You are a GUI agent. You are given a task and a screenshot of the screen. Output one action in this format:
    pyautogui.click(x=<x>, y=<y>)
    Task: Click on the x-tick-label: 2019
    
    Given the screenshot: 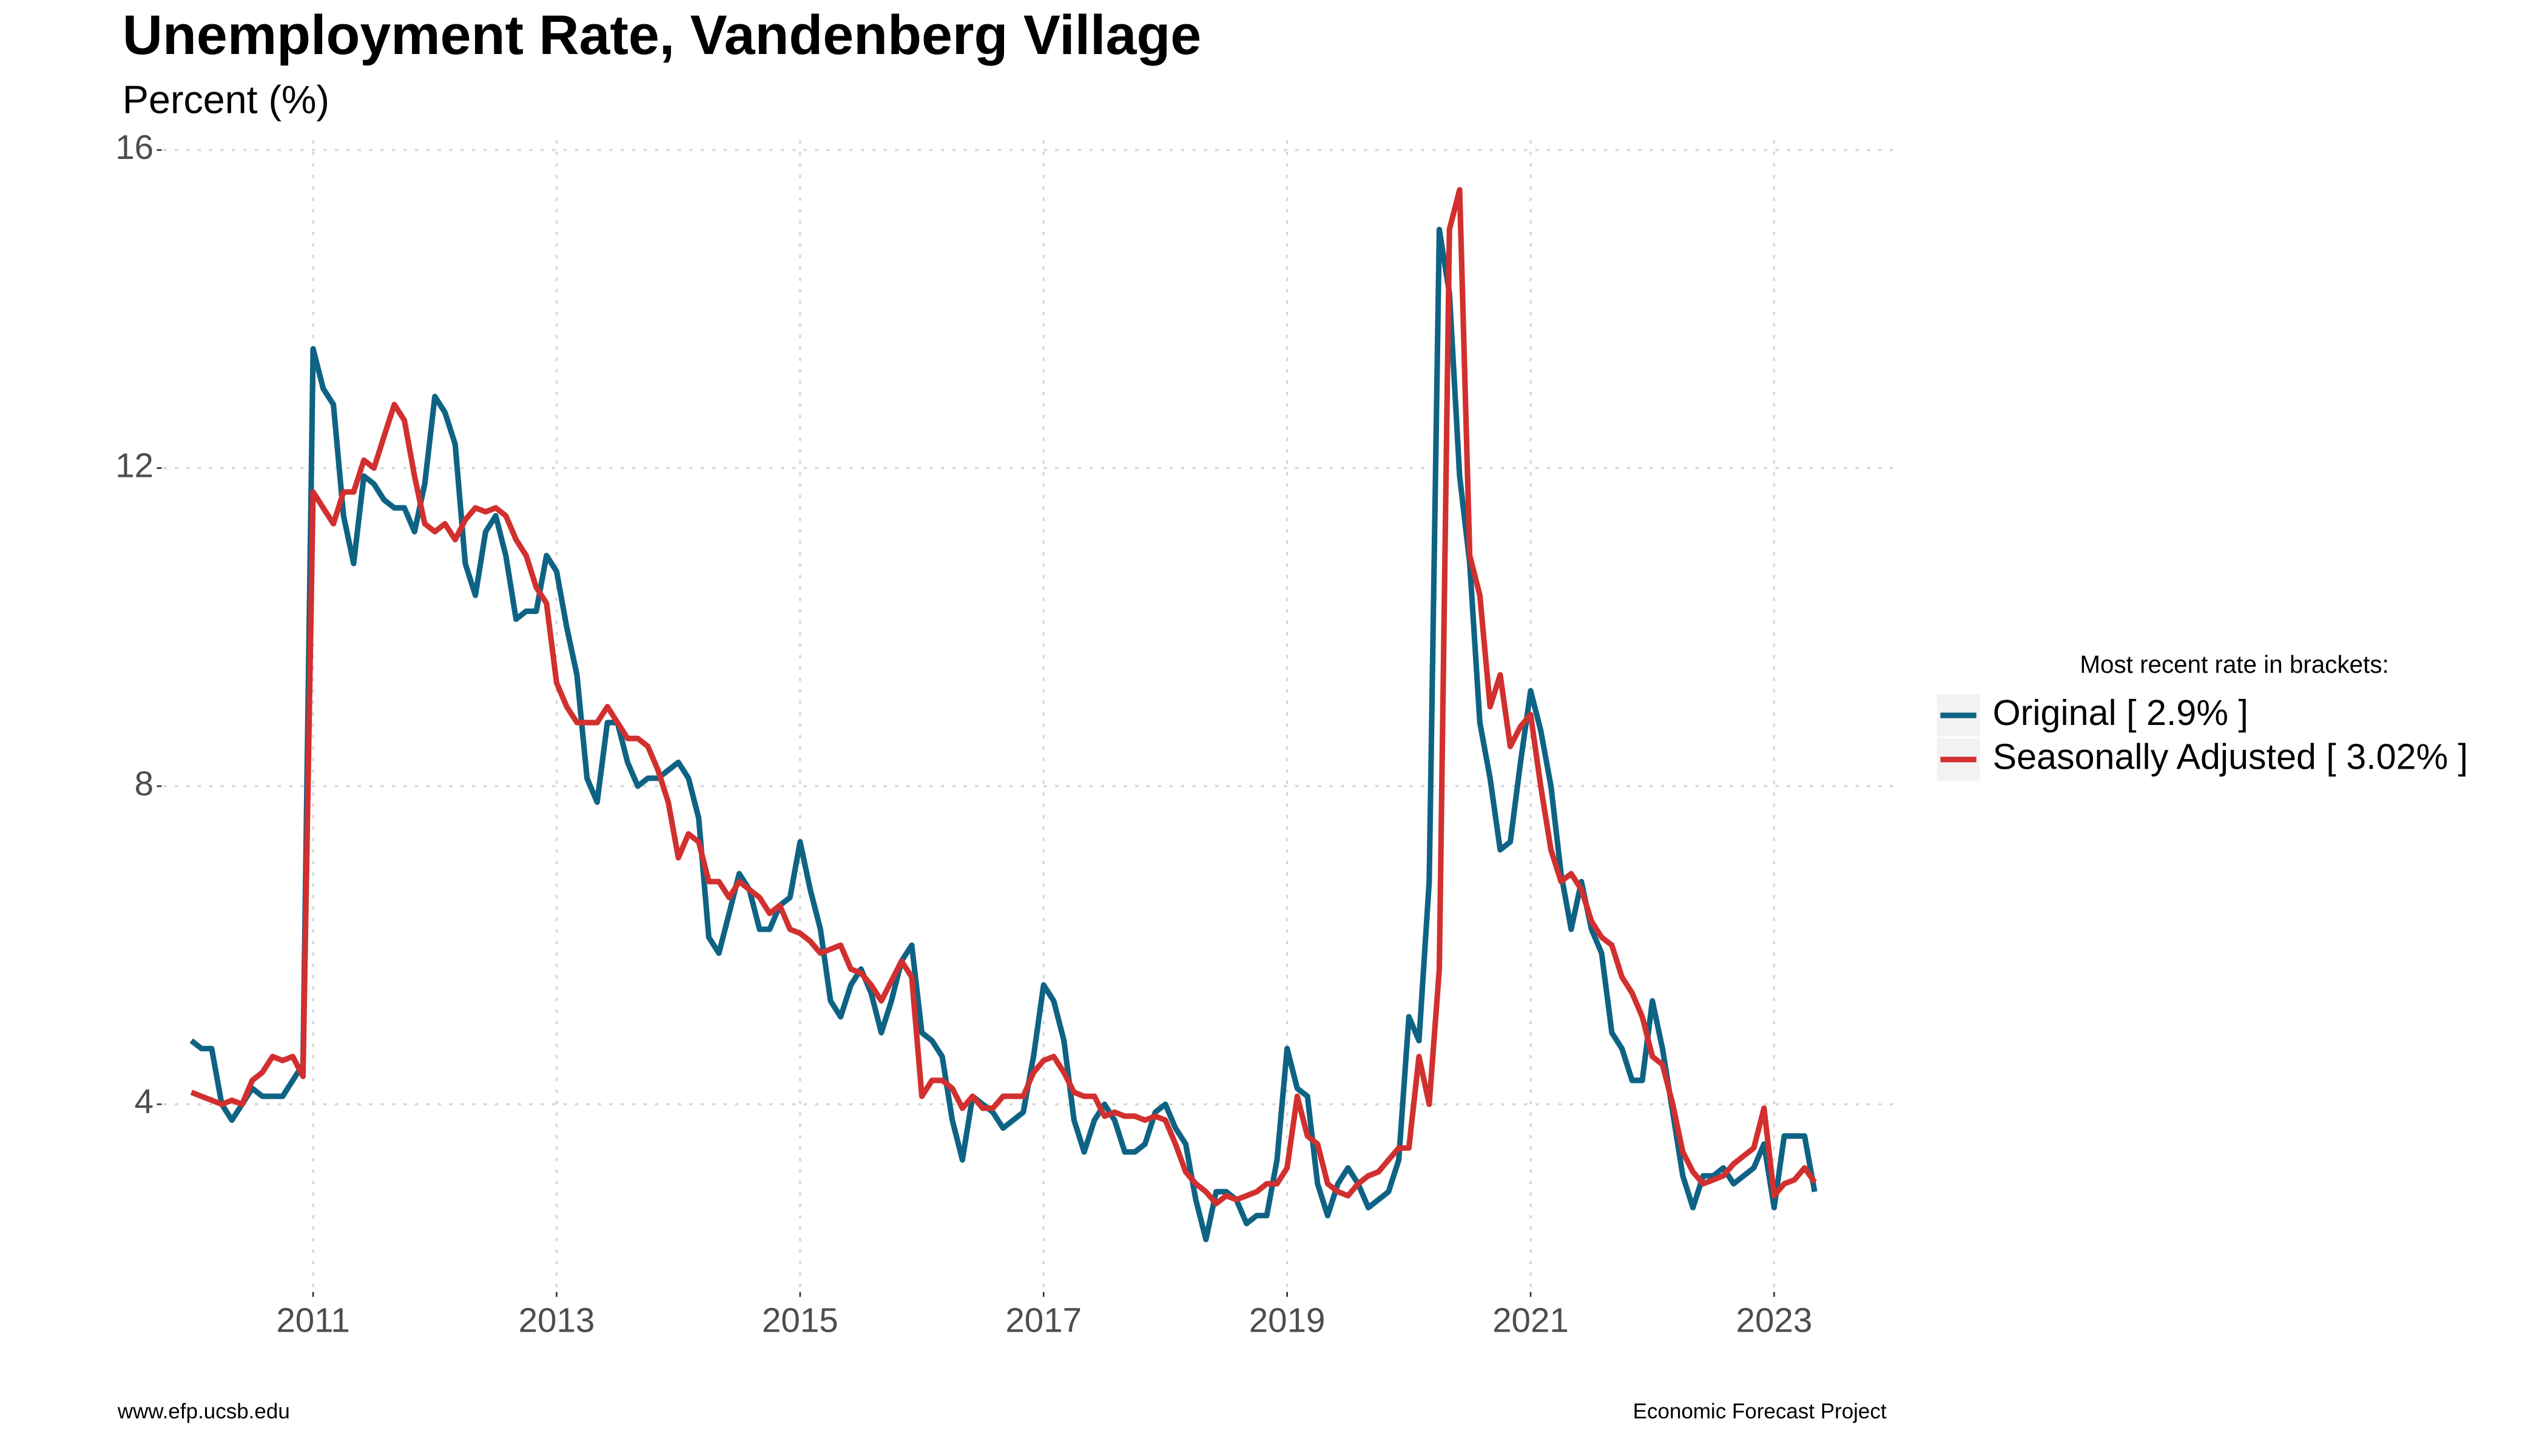 What is the action you would take?
    pyautogui.click(x=1287, y=1321)
    